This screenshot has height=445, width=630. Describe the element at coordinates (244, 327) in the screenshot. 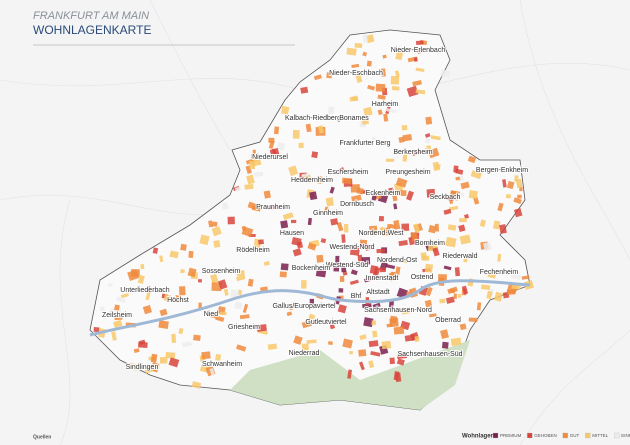

I see `district-label: Griesheim` at that location.